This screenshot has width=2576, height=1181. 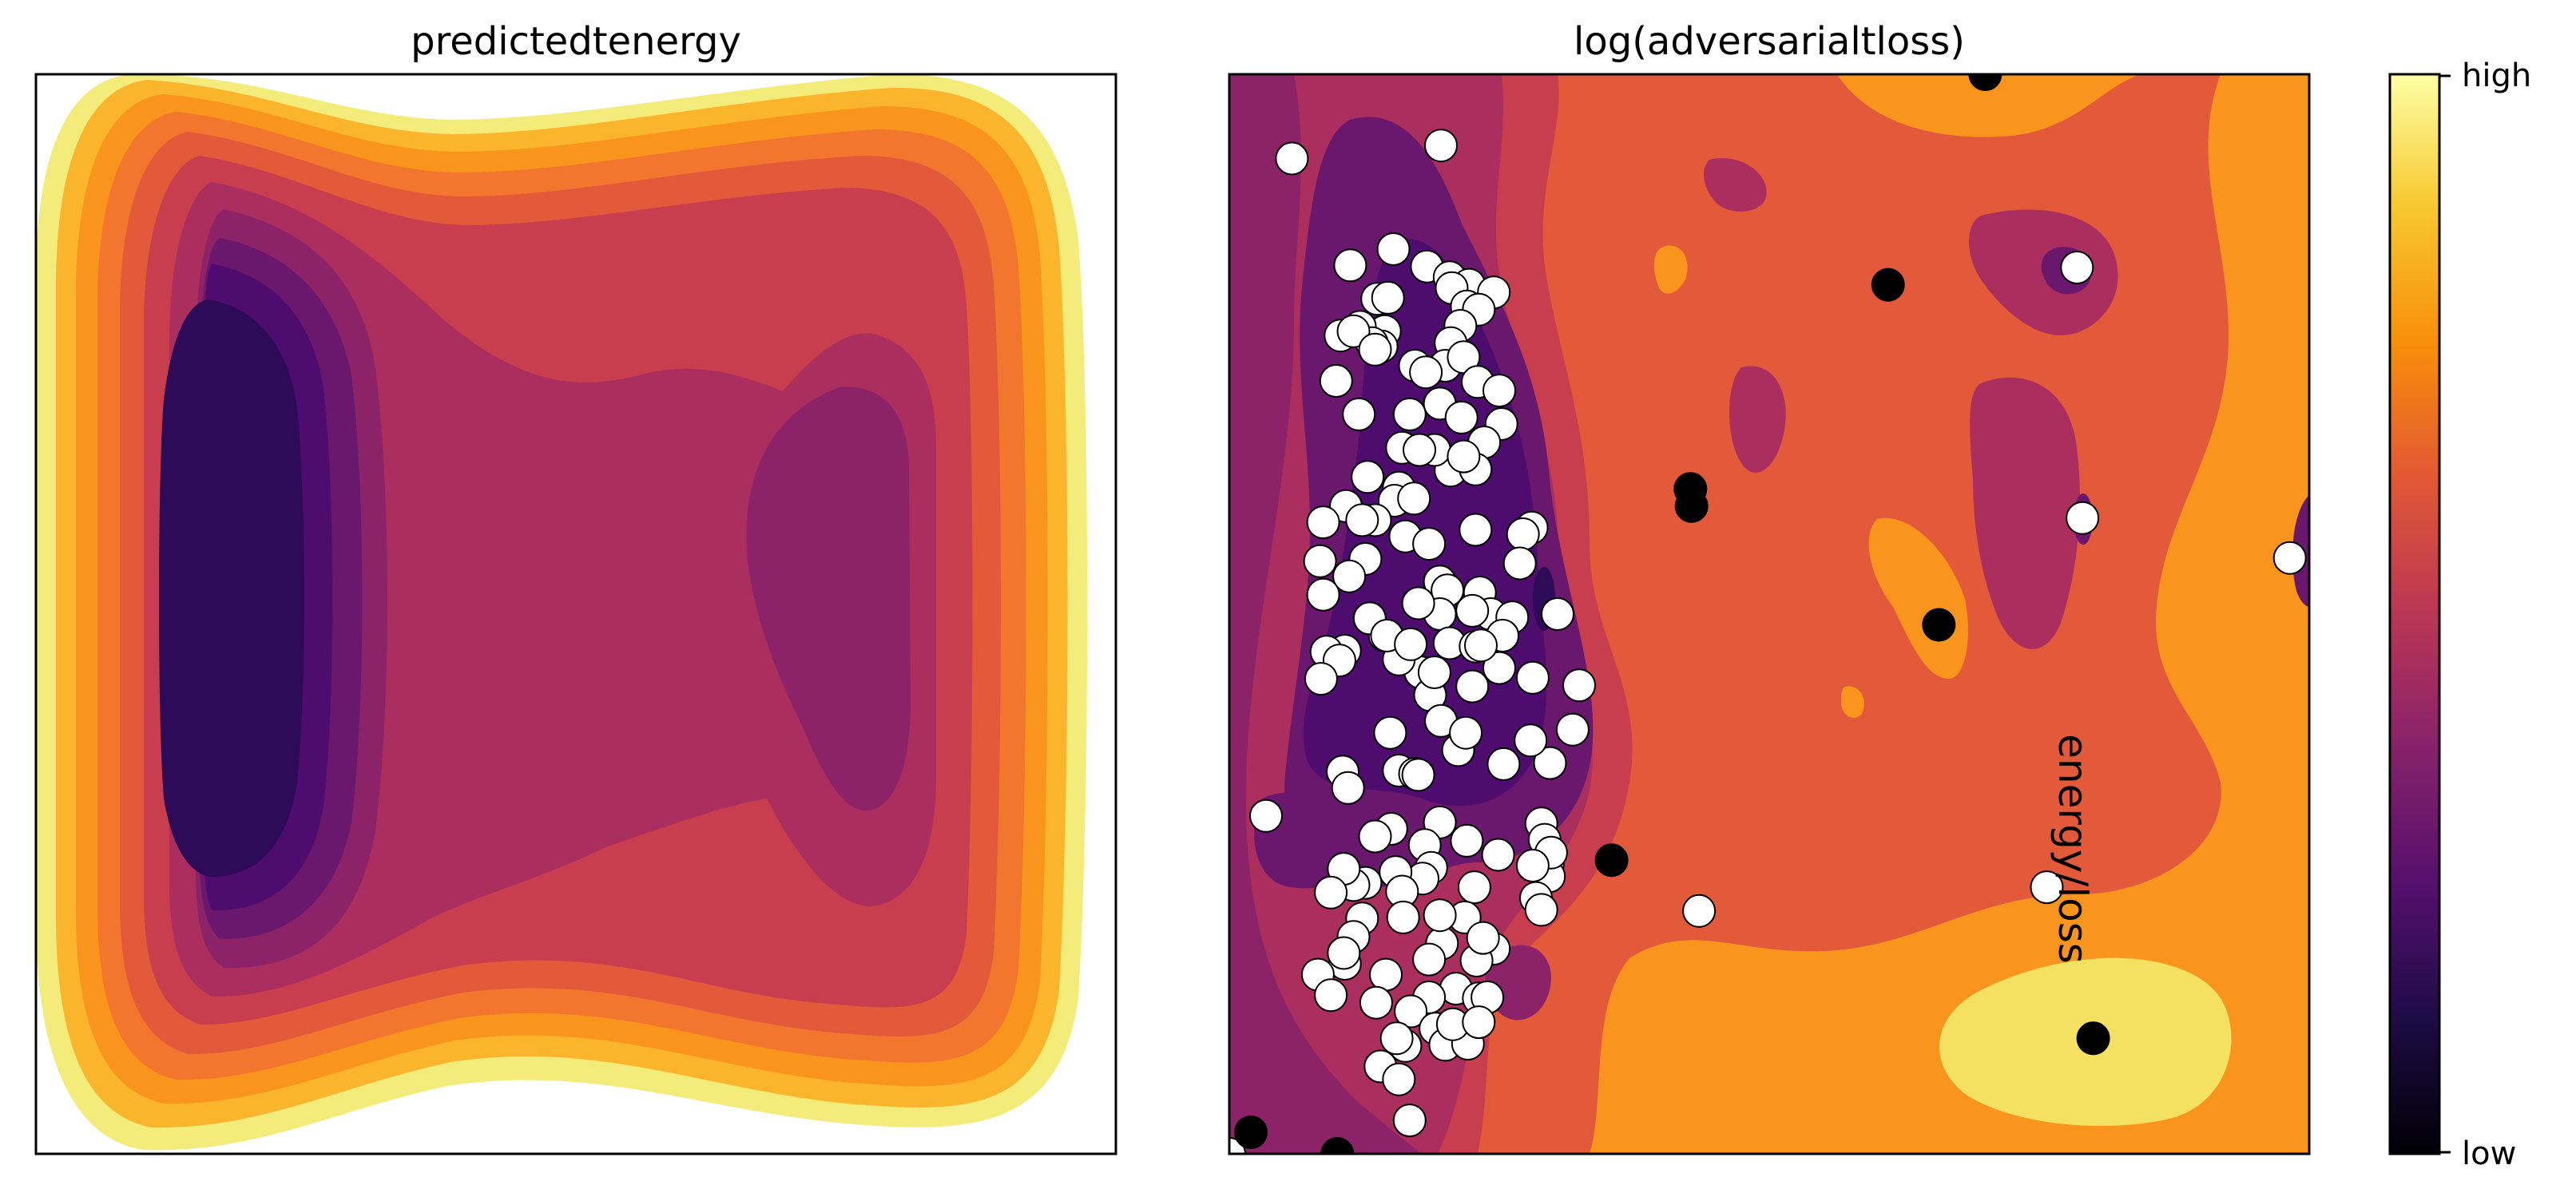 I want to click on energy-loss-annotation: energy/loss, so click(x=2073, y=849).